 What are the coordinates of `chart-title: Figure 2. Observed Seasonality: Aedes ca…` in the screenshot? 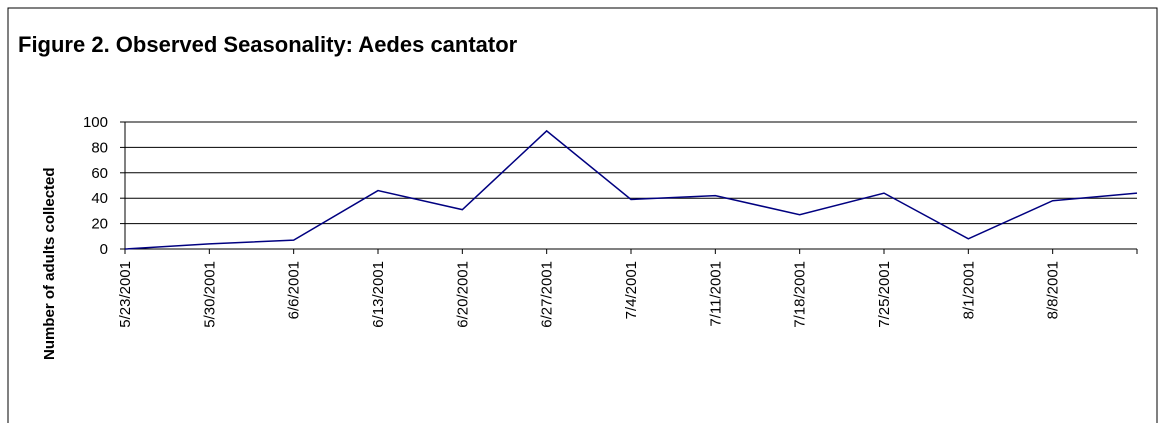 It's located at (268, 44).